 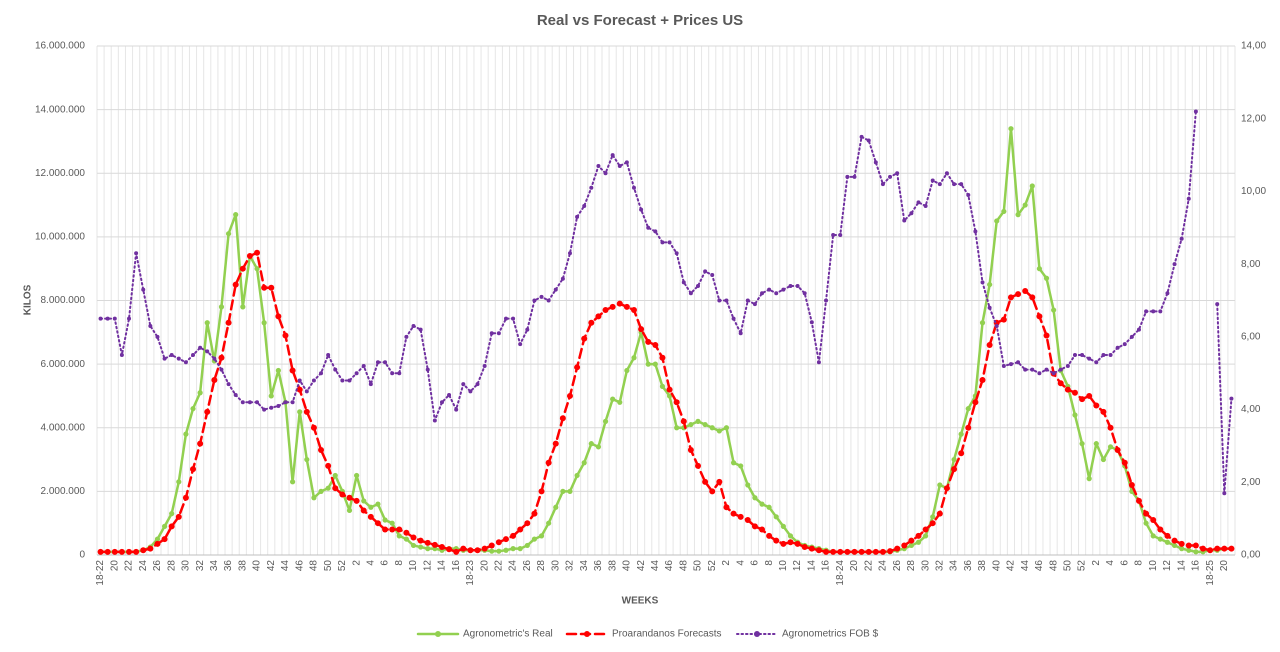 What do you see at coordinates (925, 566) in the screenshot?
I see `x-tick-label: 30` at bounding box center [925, 566].